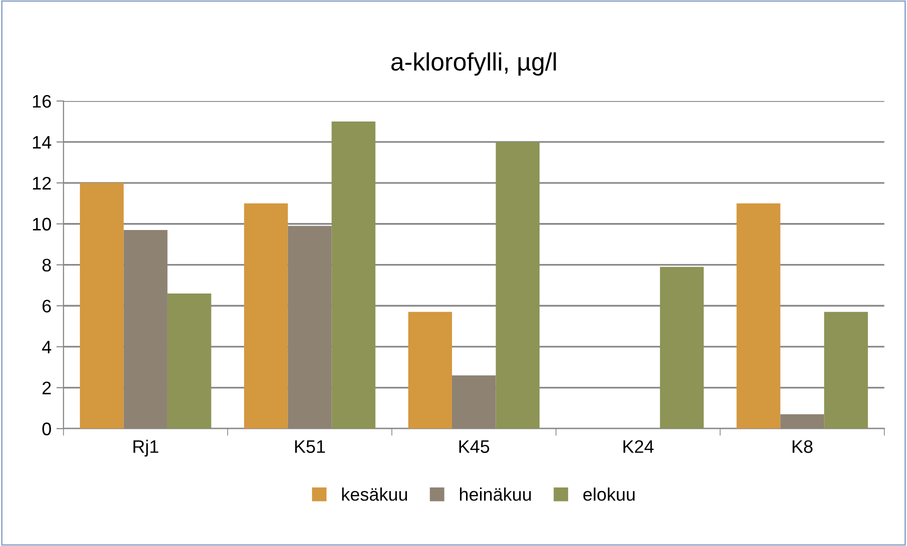  Describe the element at coordinates (609, 494) in the screenshot. I see `legend-label: elokuu` at that location.